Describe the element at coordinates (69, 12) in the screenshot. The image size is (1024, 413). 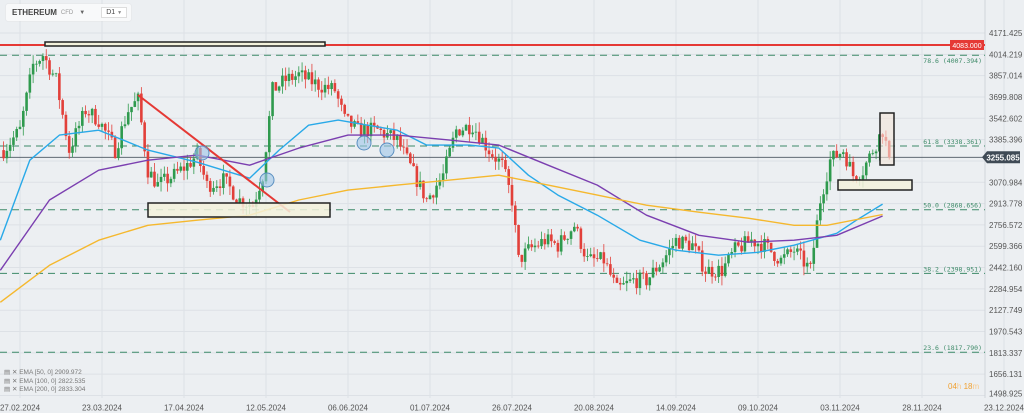
I see `instrument-selector: ETHEREUM CFD ▼ D1 ▼` at that location.